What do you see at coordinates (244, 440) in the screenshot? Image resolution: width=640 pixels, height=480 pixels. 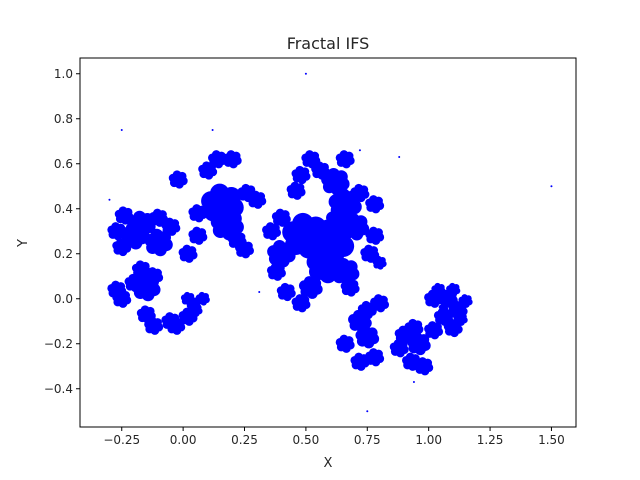 I see `x-tick-label: 0.25` at bounding box center [244, 440].